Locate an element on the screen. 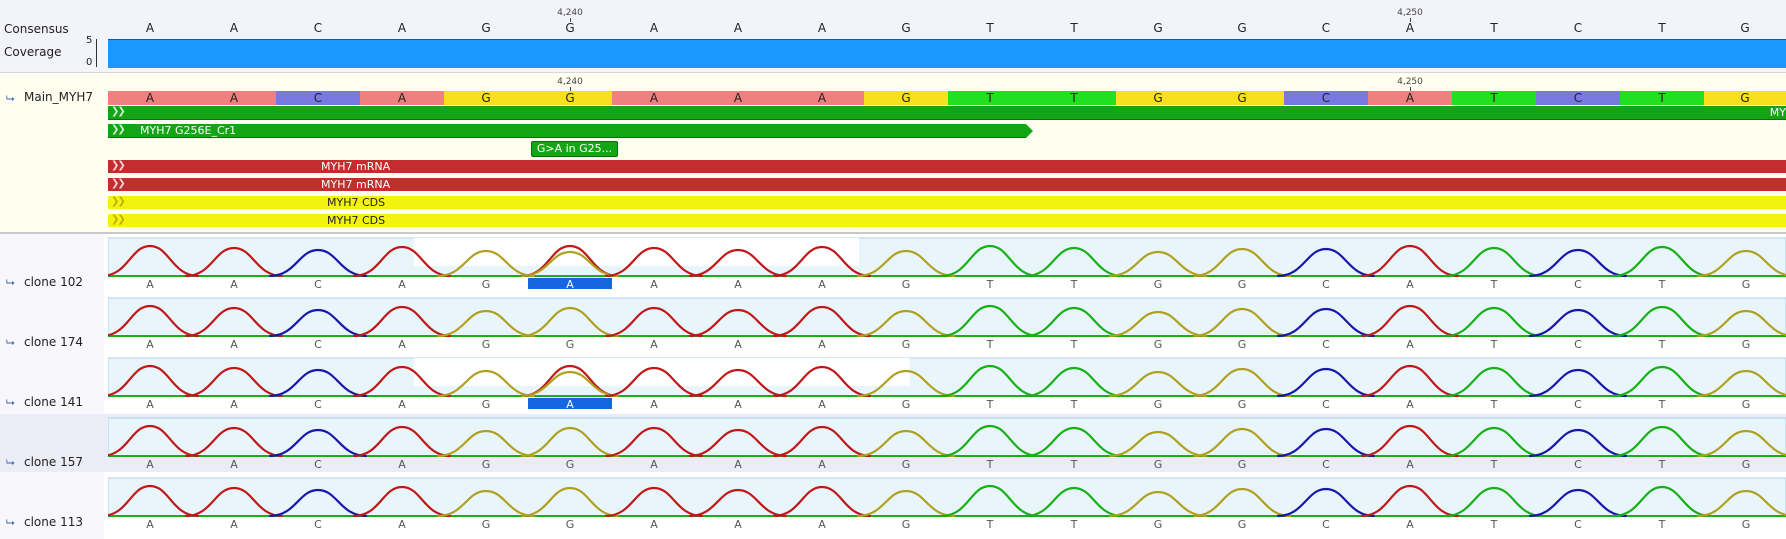 The width and height of the screenshot is (1786, 539). annotation-bar: ❯❯ MYH7 G256E_Cr1 is located at coordinates (567, 131).